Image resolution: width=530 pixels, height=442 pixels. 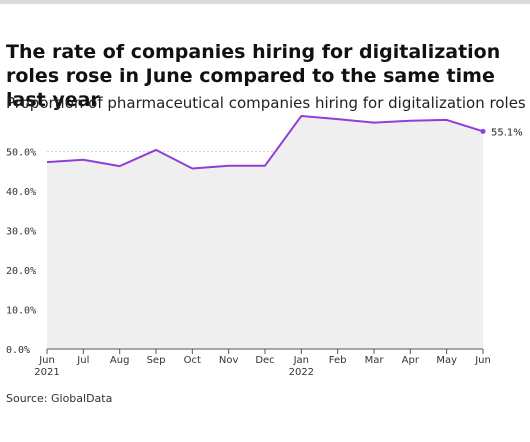 I want to click on x-tick-label: Apr, so click(x=411, y=360).